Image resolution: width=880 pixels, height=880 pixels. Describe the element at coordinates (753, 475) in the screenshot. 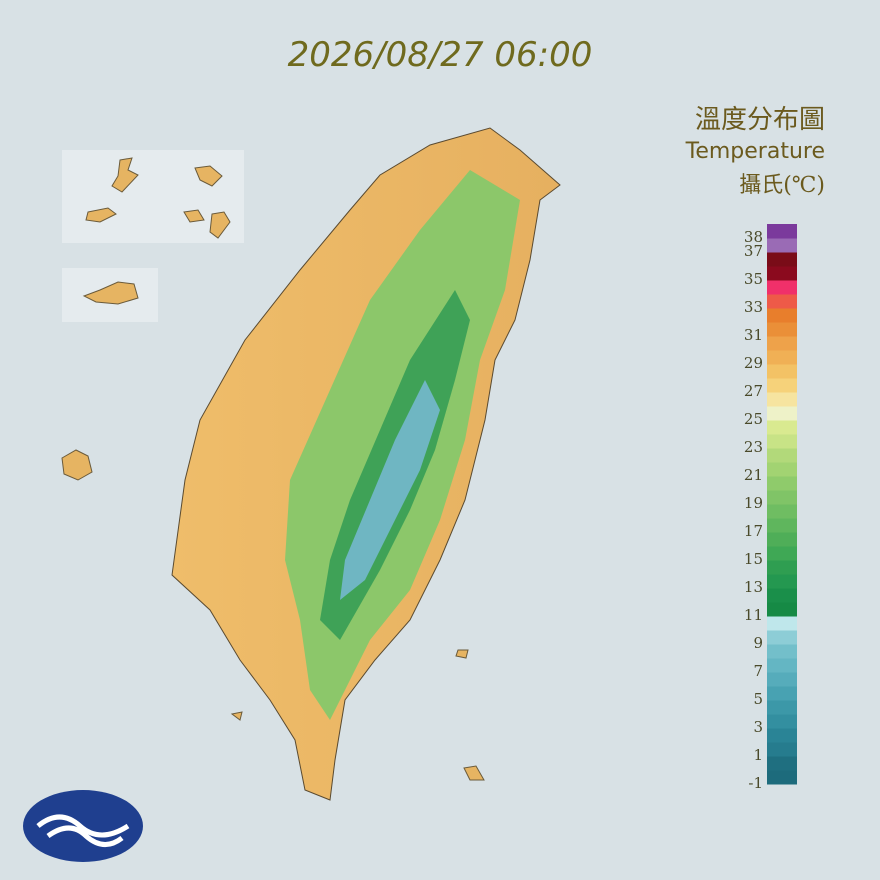

I see `colorbar-tick-label: 21` at that location.